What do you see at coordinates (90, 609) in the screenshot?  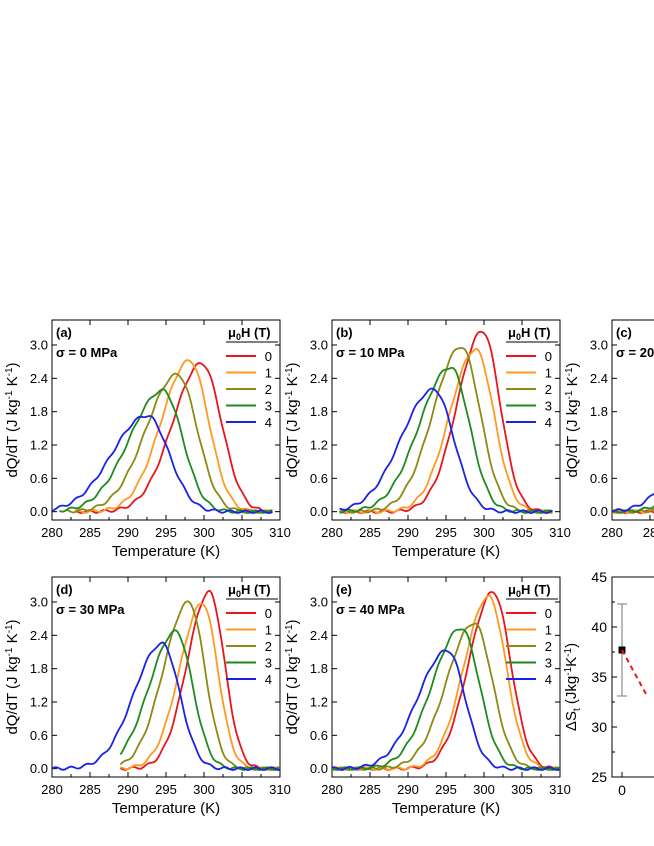 I see `stress-label: σ = 30 MPa` at bounding box center [90, 609].